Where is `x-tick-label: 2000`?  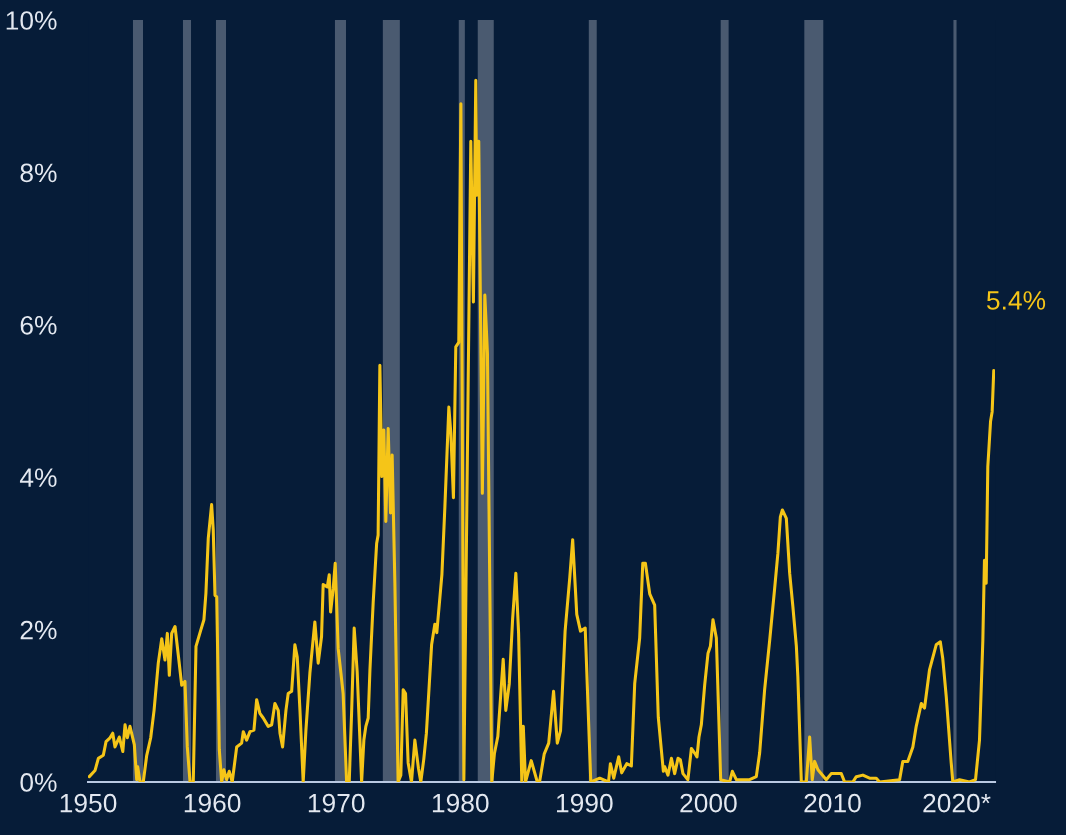 x-tick-label: 2000 is located at coordinates (708, 803).